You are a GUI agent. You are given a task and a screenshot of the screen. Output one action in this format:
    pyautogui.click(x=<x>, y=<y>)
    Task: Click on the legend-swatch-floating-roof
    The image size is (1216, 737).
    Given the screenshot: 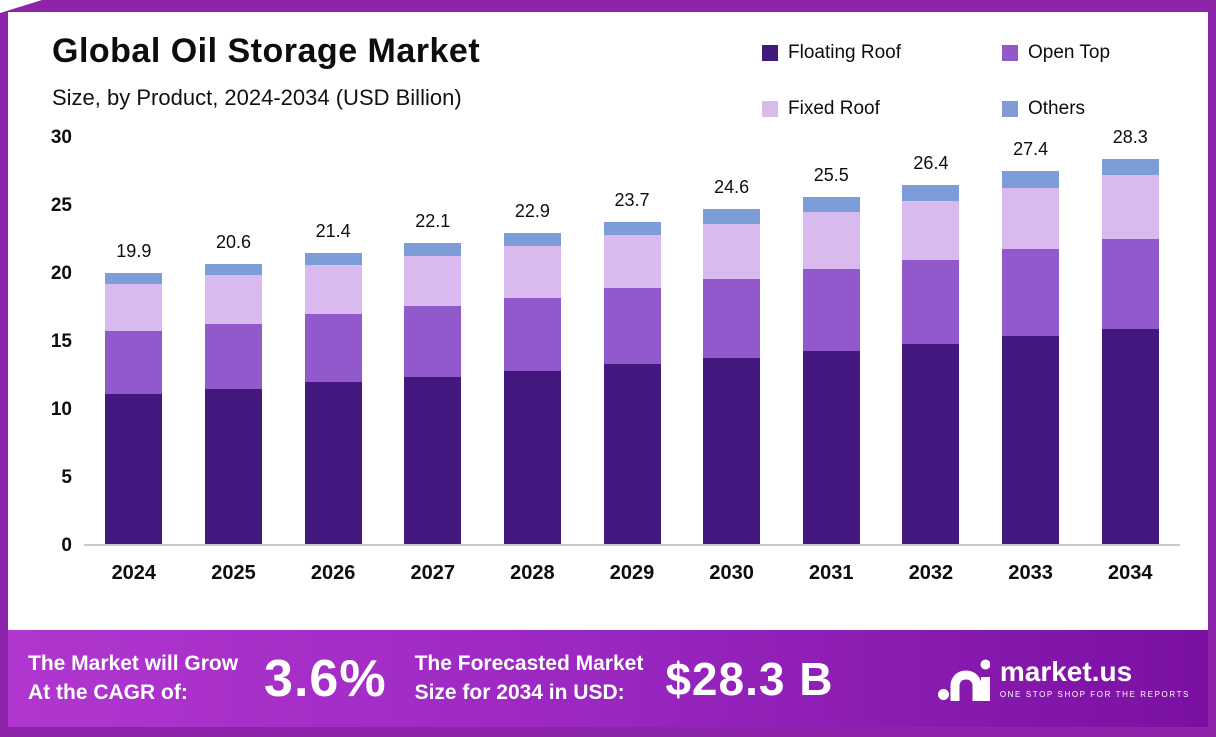 What is the action you would take?
    pyautogui.click(x=770, y=53)
    